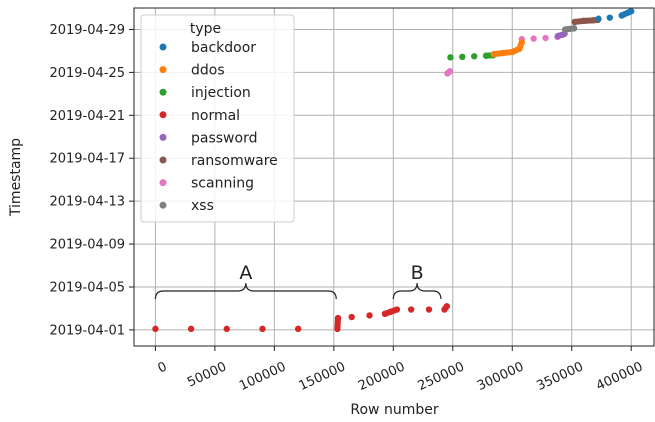  I want to click on legend-marker-injection, so click(163, 92).